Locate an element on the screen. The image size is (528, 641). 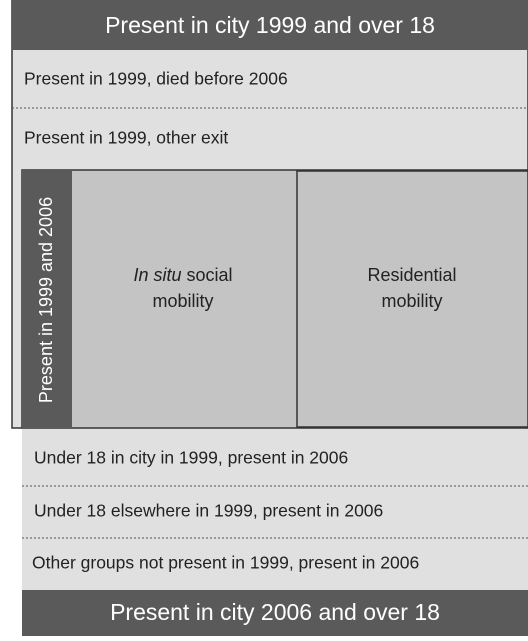
side-bar is located at coordinates (47, 299).